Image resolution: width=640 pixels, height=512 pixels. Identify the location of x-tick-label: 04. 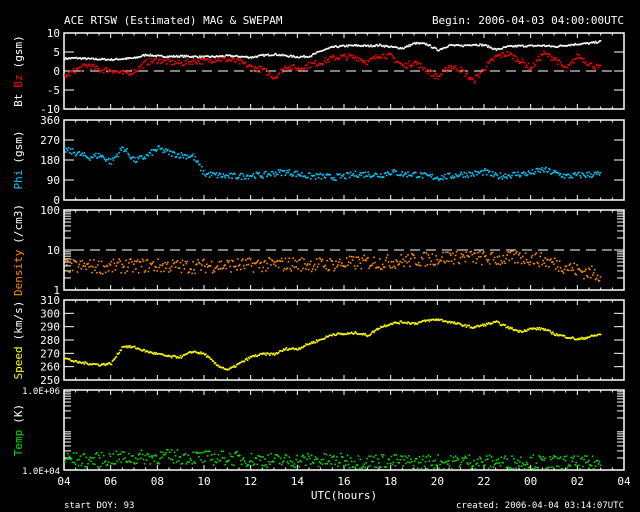
(624, 481).